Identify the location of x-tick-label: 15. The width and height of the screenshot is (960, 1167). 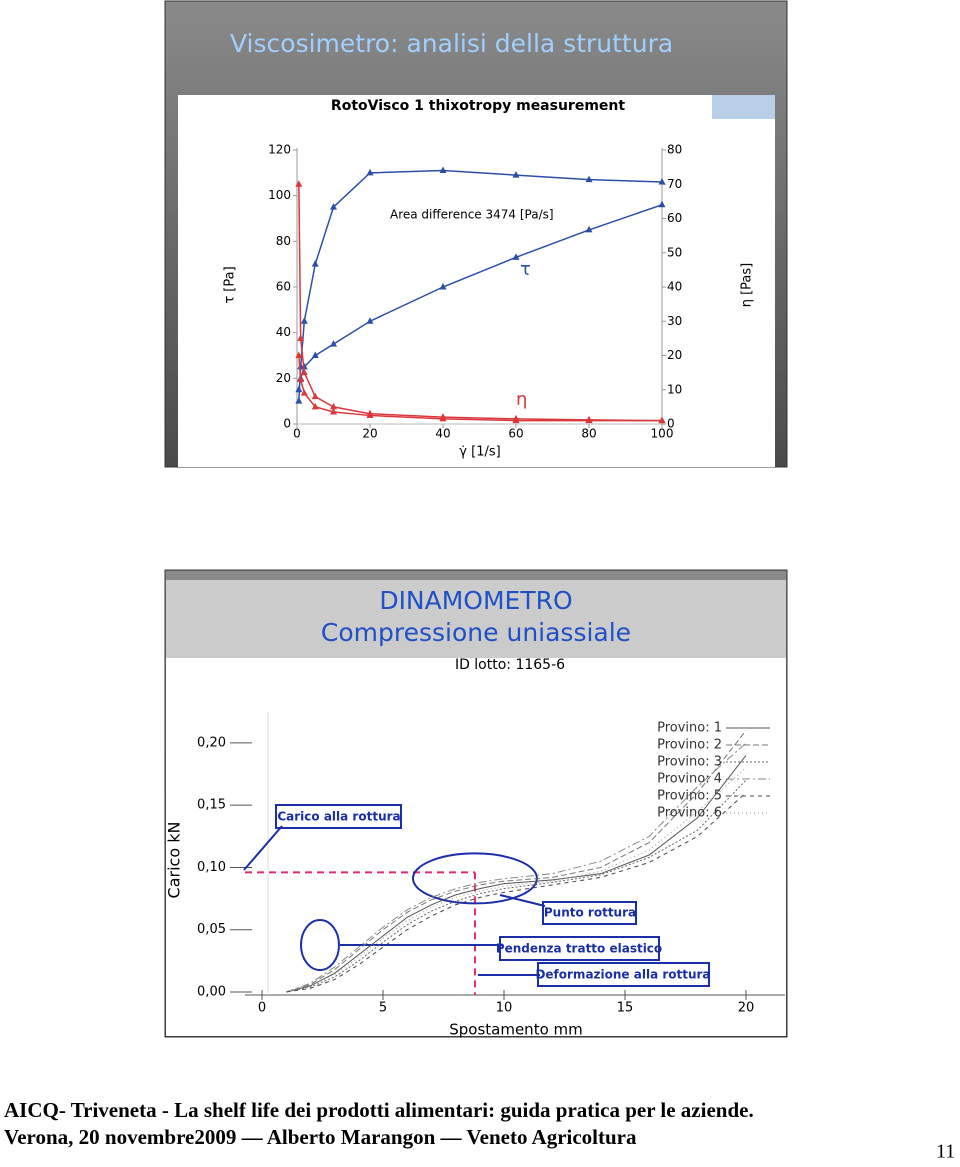
(625, 1008).